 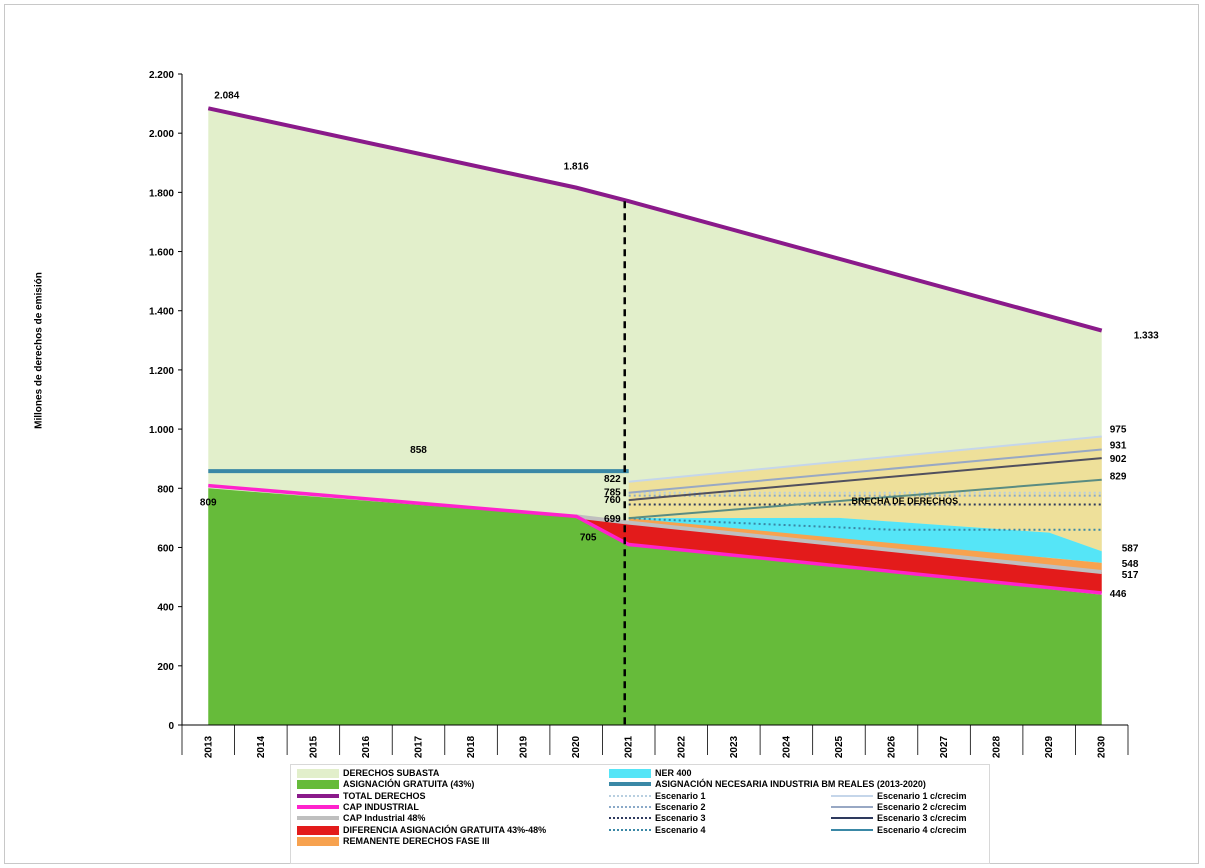 I want to click on area-brecha-de-derechos, so click(x=865, y=494).